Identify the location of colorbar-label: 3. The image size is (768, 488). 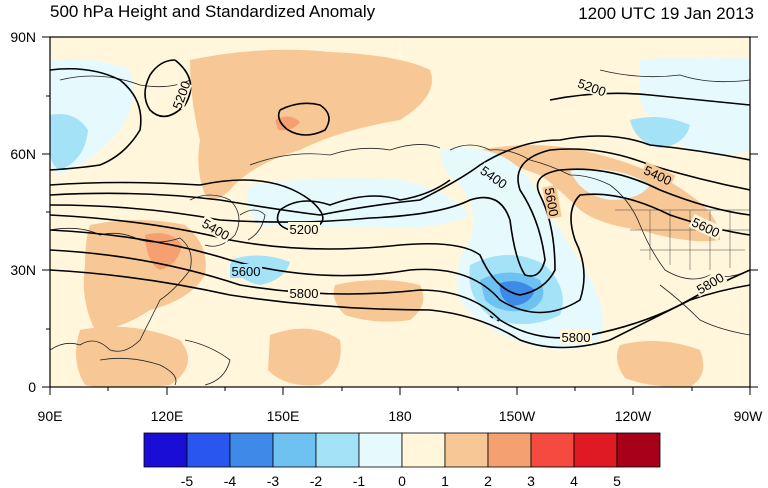
(531, 480).